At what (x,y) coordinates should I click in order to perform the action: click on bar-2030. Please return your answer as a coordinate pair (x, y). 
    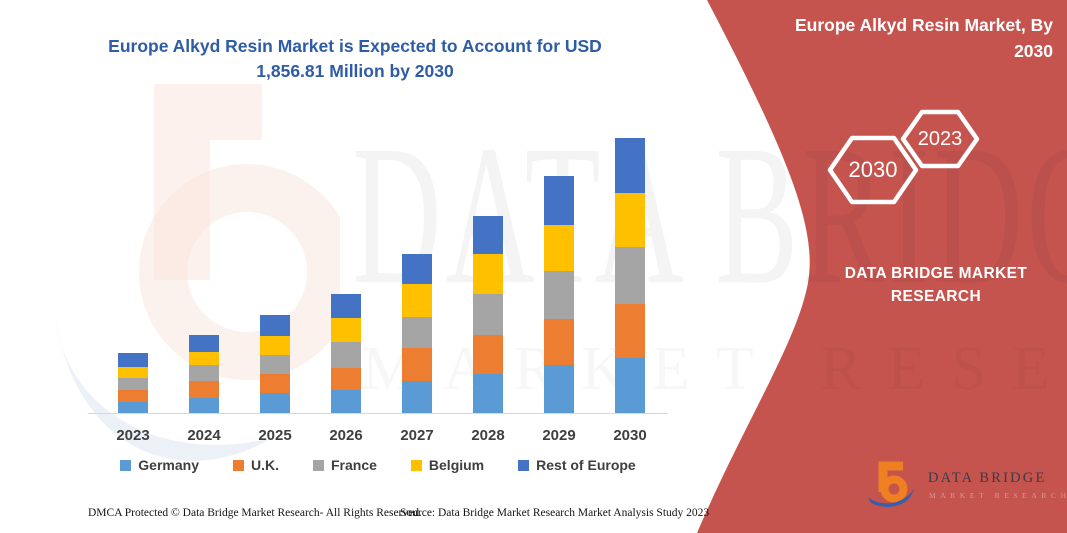
    Looking at the image, I should click on (630, 275).